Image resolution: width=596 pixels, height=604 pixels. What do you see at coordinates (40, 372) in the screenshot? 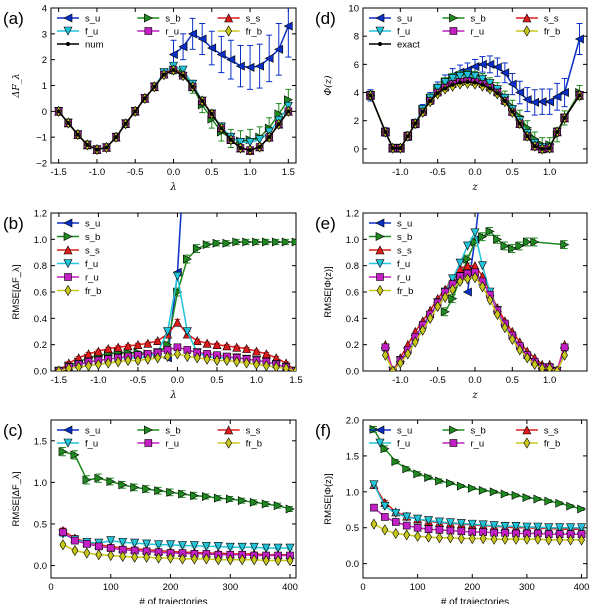
I see `y-tick-label: 0.0` at bounding box center [40, 372].